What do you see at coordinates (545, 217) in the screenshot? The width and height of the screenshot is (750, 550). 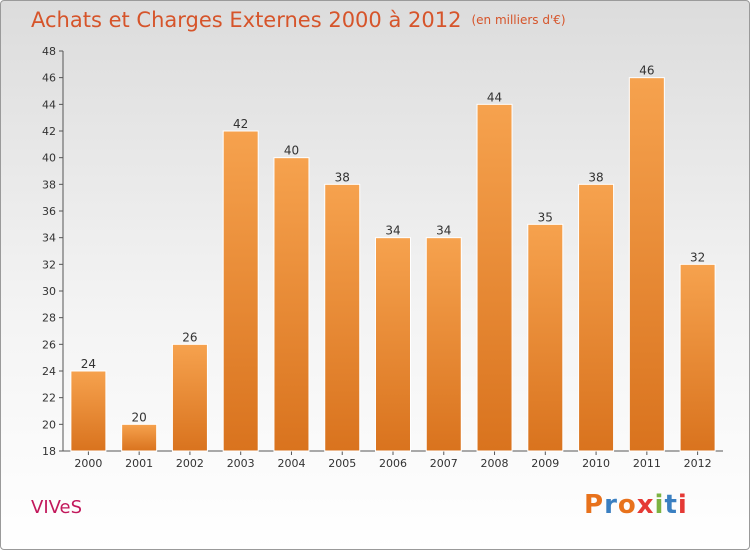 I see `value-label: 35` at bounding box center [545, 217].